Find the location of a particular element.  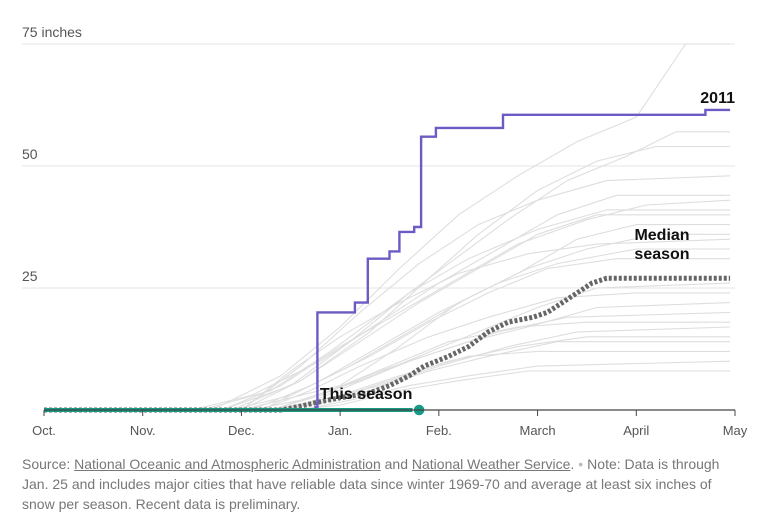

label-median: Median is located at coordinates (661, 235).